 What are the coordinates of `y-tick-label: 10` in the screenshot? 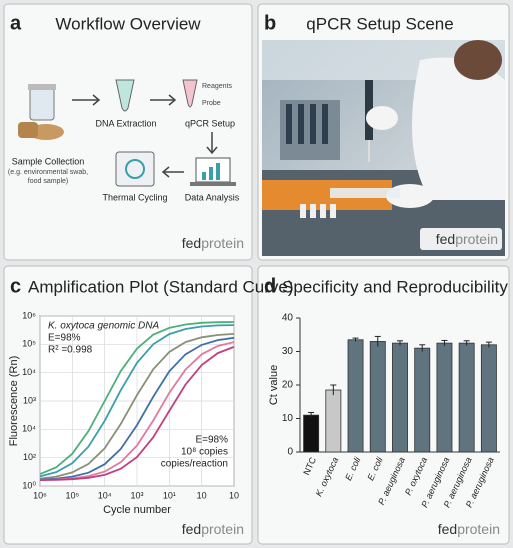 It's located at (288, 418).